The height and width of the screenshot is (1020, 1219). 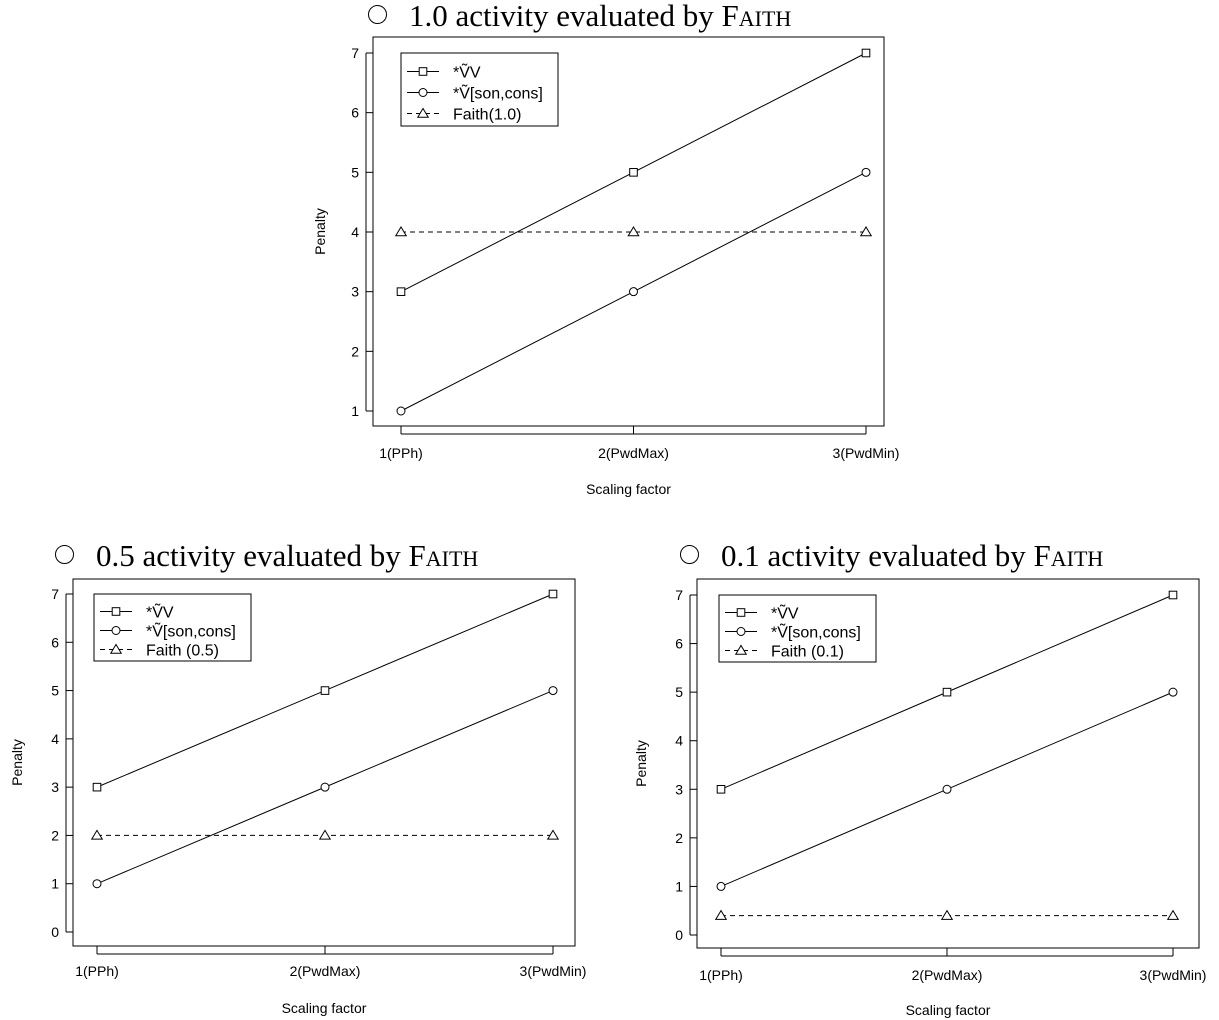 What do you see at coordinates (877, 555) in the screenshot?
I see `title-prefix: 0.1 activity evaluated by` at bounding box center [877, 555].